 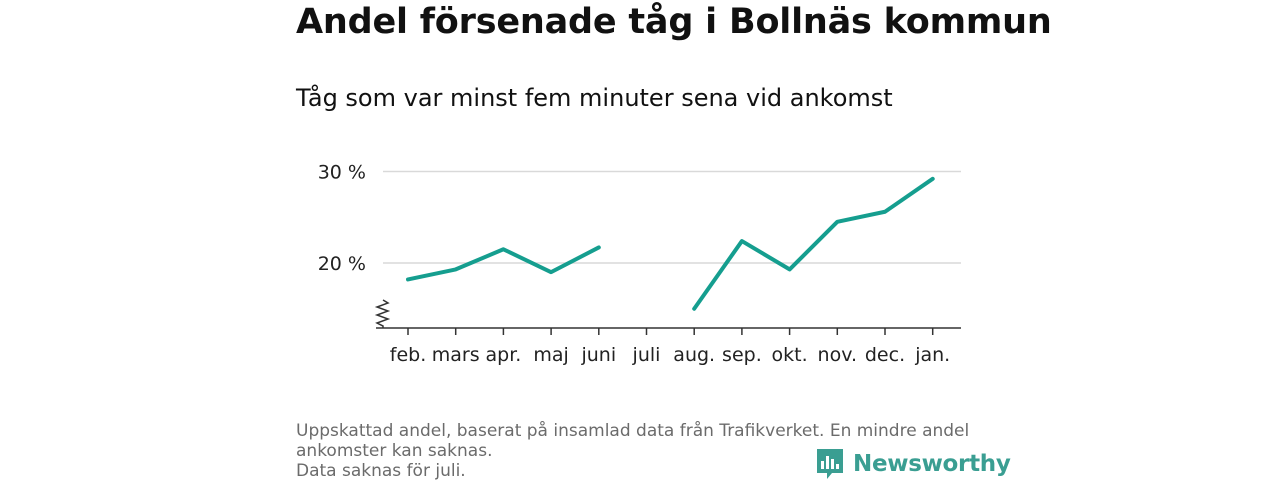 What do you see at coordinates (342, 219) in the screenshot?
I see `y-tick-labels: 20 % 30 %` at bounding box center [342, 219].